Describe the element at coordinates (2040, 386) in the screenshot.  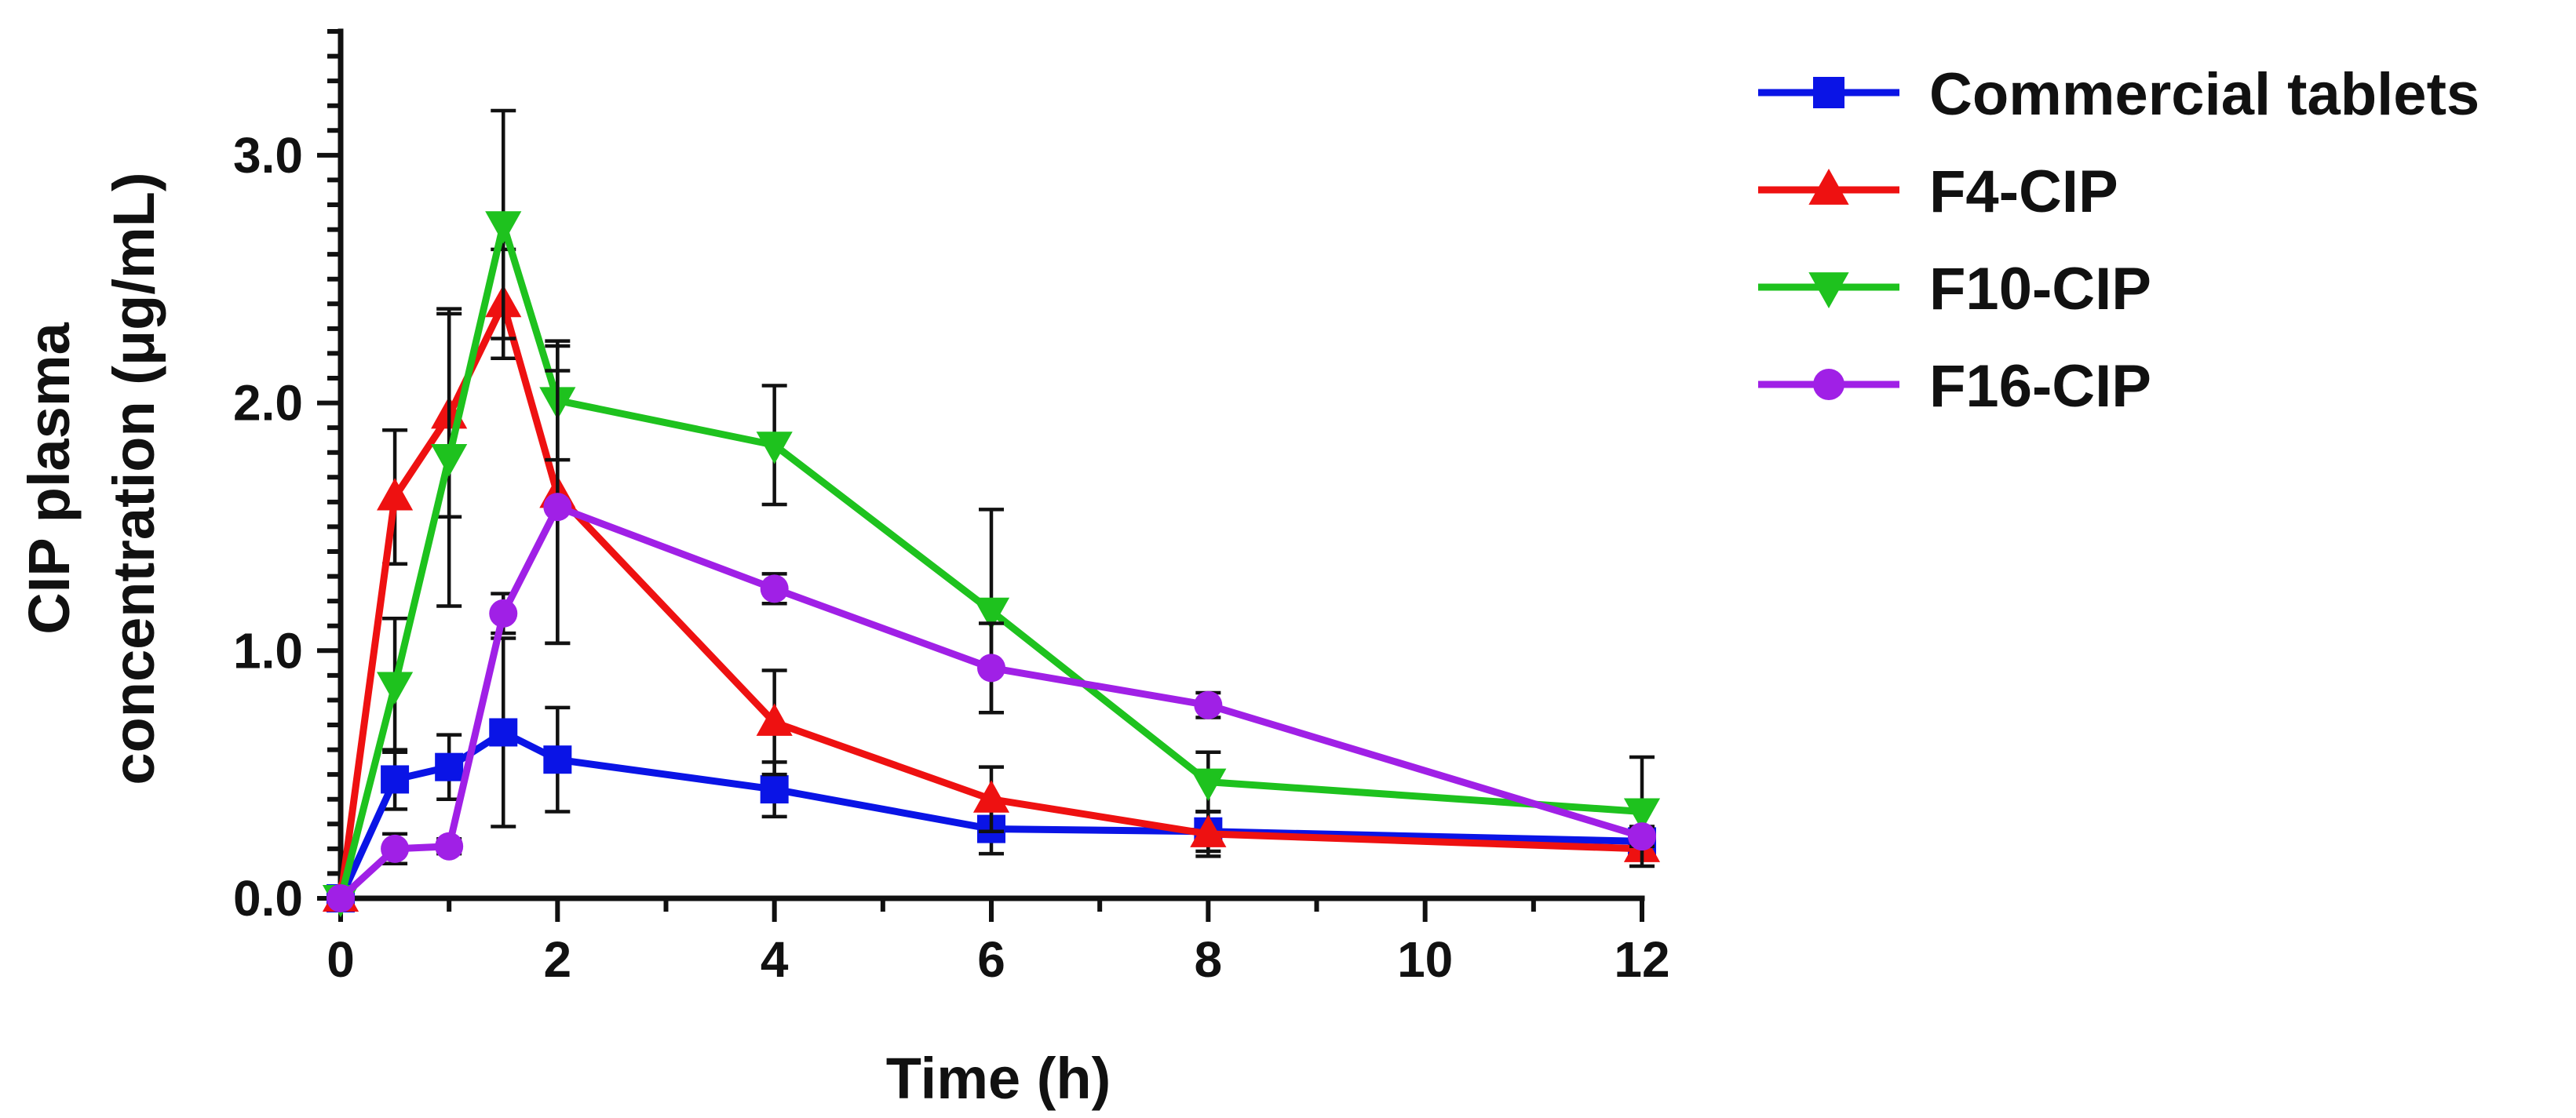
I see `legend-label: F16-CIP` at that location.